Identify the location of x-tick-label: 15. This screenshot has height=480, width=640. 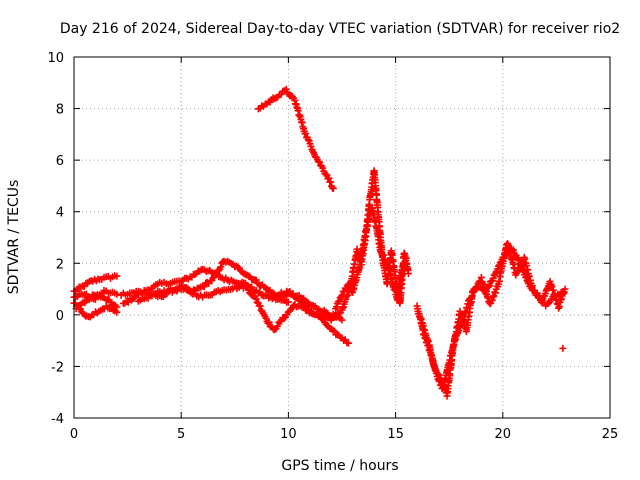
(395, 434).